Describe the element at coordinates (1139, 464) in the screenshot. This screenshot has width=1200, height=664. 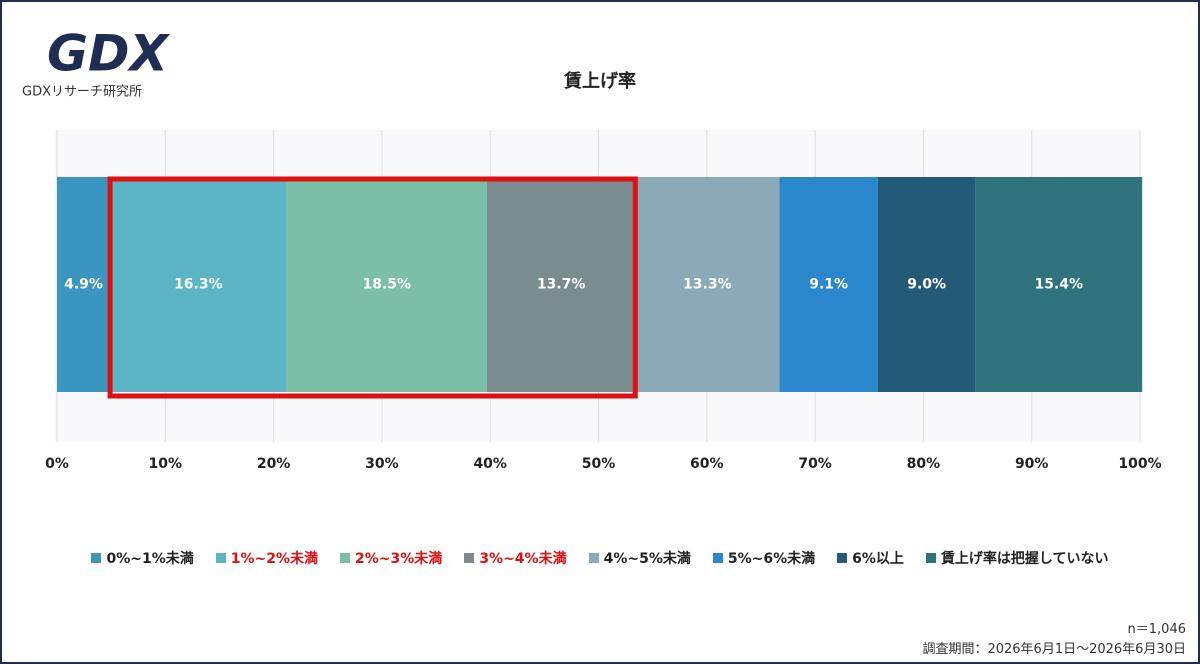
I see `x-tick-label: 100%` at that location.